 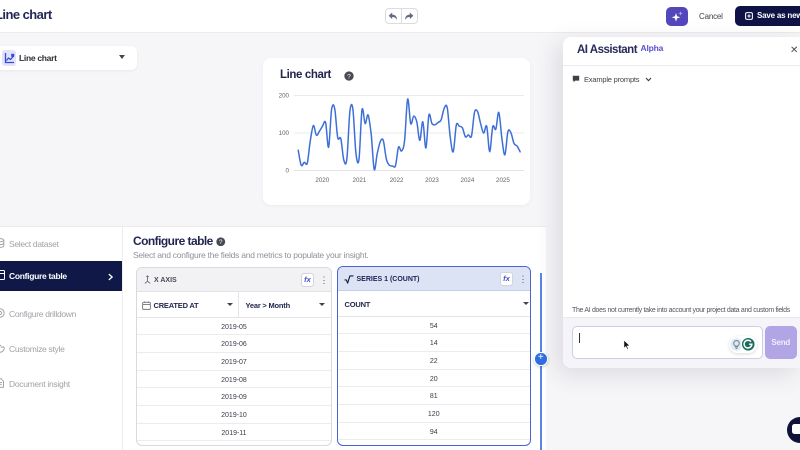 What do you see at coordinates (284, 133) in the screenshot?
I see `svg-text: 100` at bounding box center [284, 133].